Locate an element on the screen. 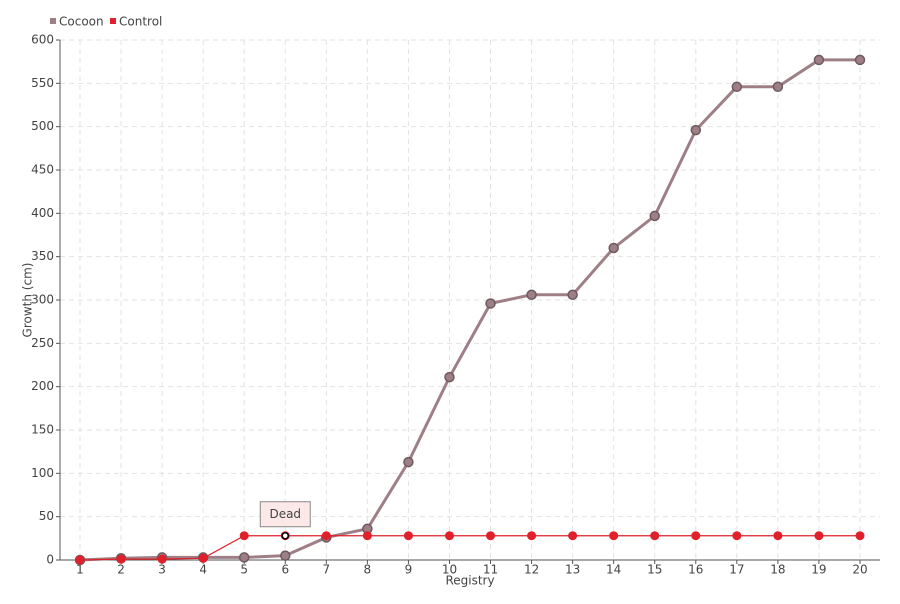 This screenshot has width=900, height=604. x-tick-label: 17 is located at coordinates (736, 570).